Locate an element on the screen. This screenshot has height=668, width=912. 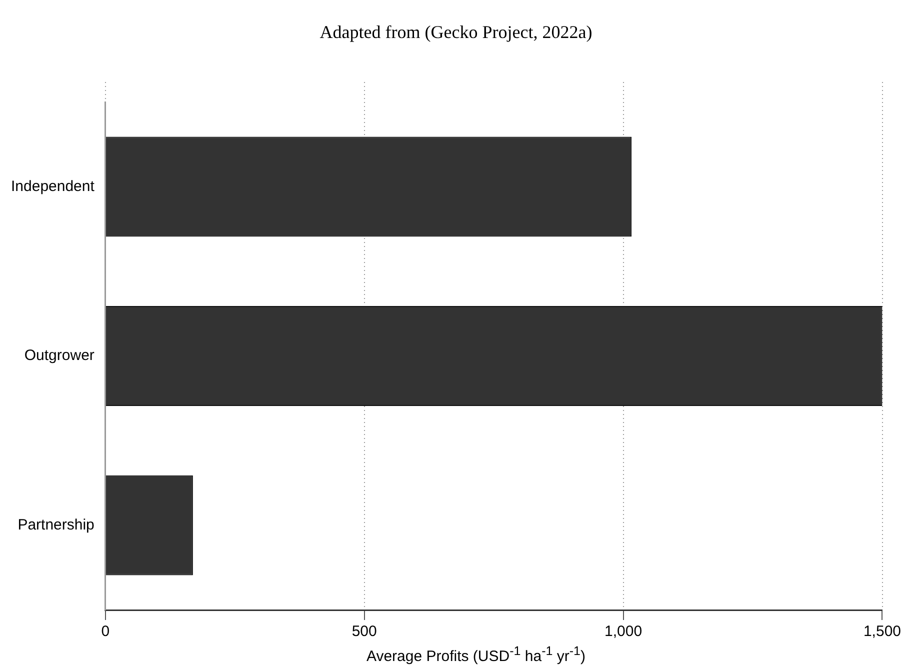
x-tick-label: 1,500 is located at coordinates (882, 631).